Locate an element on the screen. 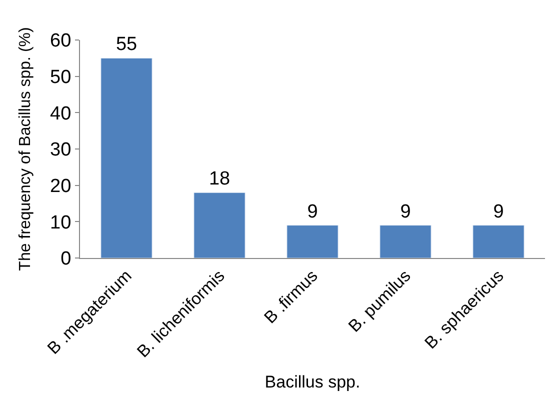 This screenshot has height=400, width=560. y-tick-label: 0 is located at coordinates (66, 259).